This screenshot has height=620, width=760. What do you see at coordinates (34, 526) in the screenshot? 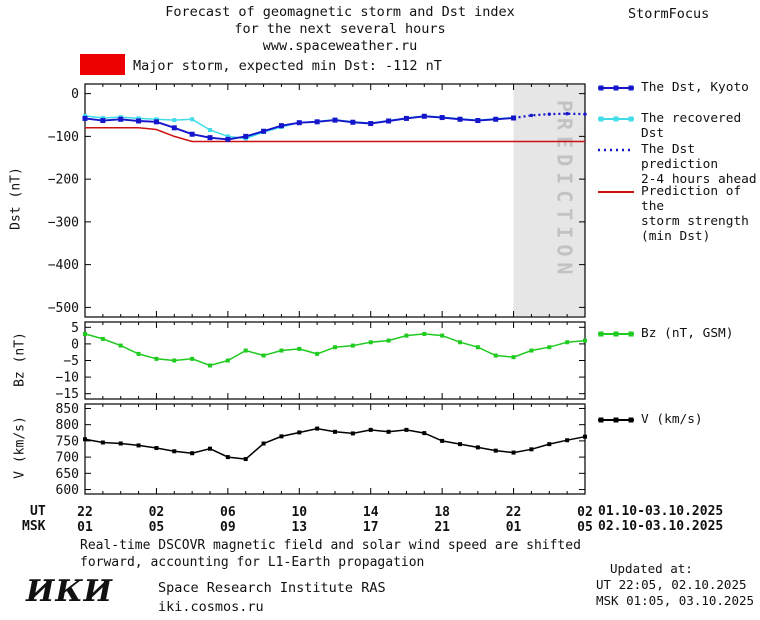
I see `msk-row-label: MSK` at bounding box center [34, 526].